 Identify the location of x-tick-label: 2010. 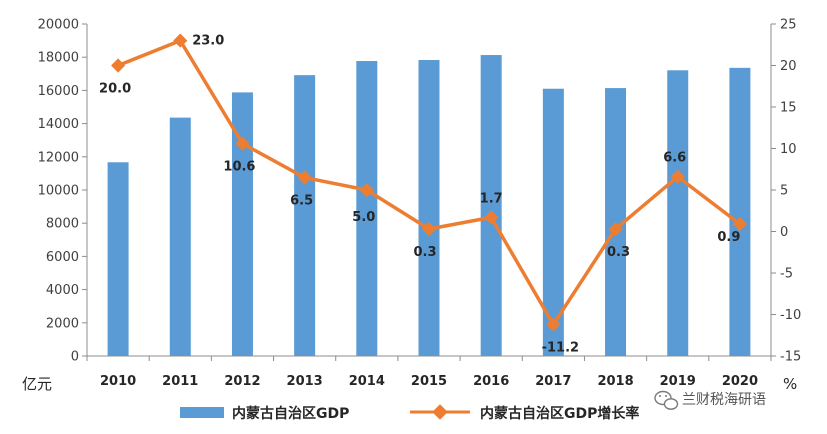
(118, 381).